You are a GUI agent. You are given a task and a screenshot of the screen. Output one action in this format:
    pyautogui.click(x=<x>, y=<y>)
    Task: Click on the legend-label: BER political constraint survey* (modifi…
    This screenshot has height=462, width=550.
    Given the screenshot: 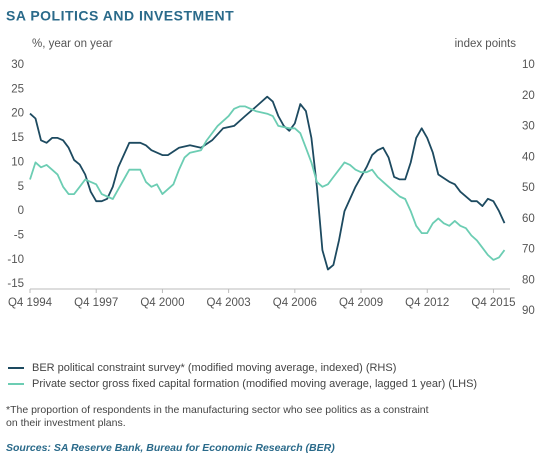 What is the action you would take?
    pyautogui.click(x=214, y=368)
    